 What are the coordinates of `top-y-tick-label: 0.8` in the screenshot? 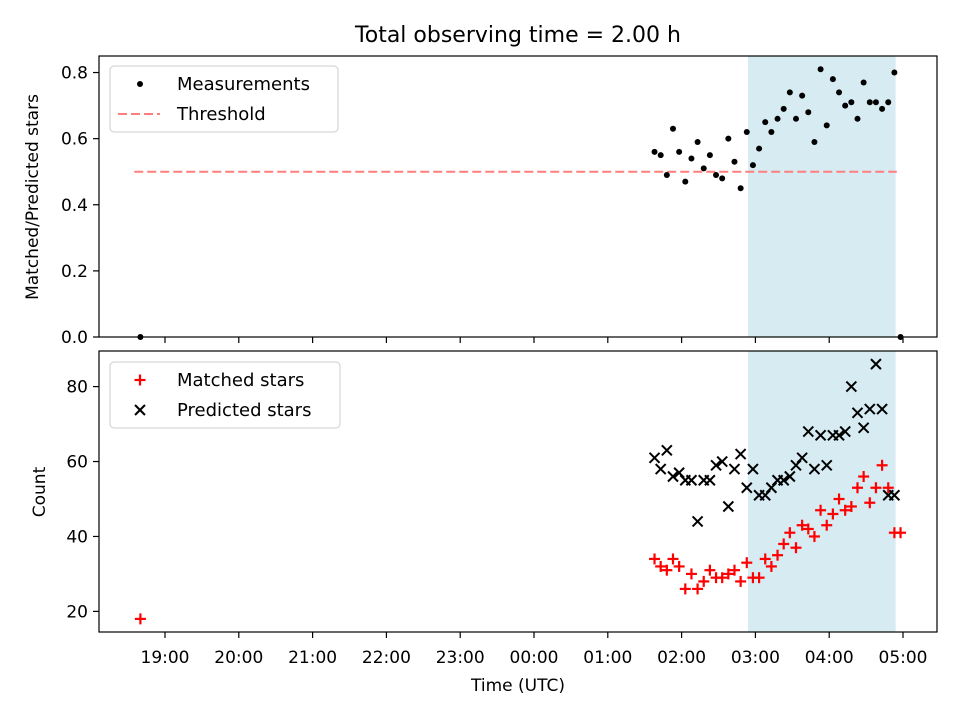 It's located at (74, 74).